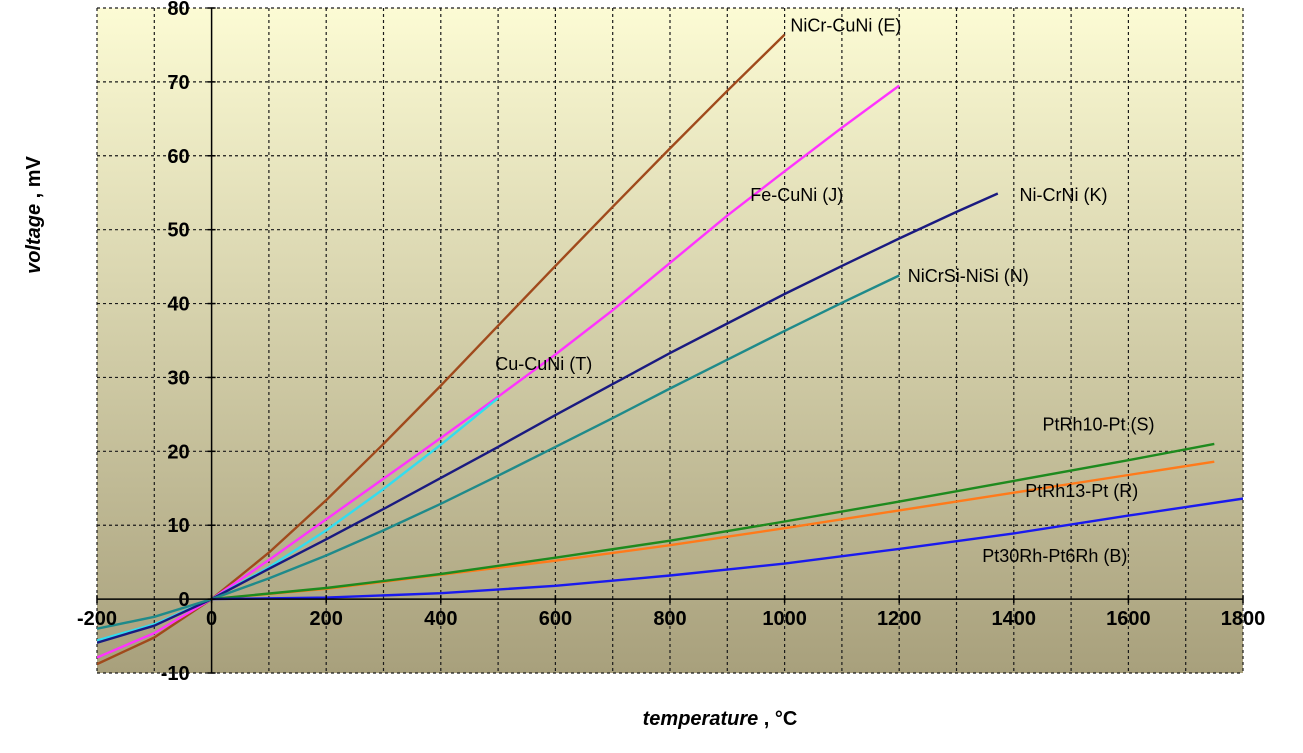 Image resolution: width=1303 pixels, height=753 pixels. I want to click on x-tick-label: 0, so click(211, 619).